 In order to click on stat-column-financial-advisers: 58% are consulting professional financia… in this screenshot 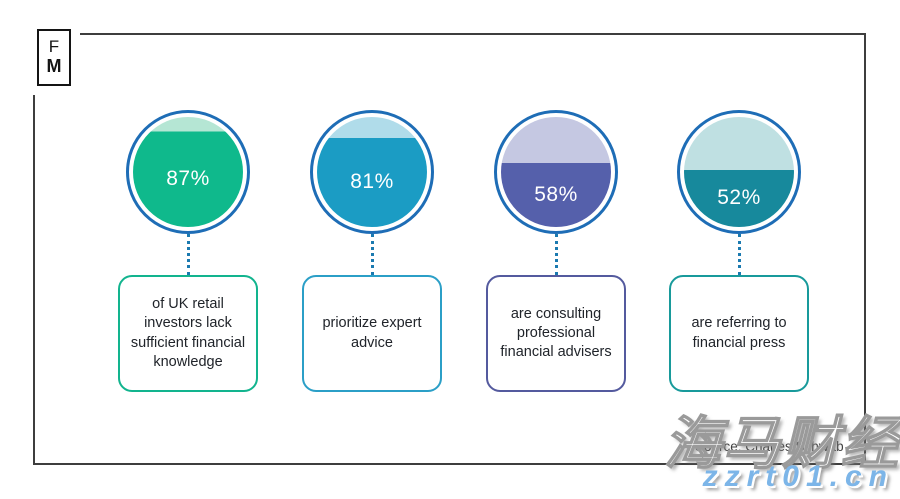, I will do `click(556, 251)`.